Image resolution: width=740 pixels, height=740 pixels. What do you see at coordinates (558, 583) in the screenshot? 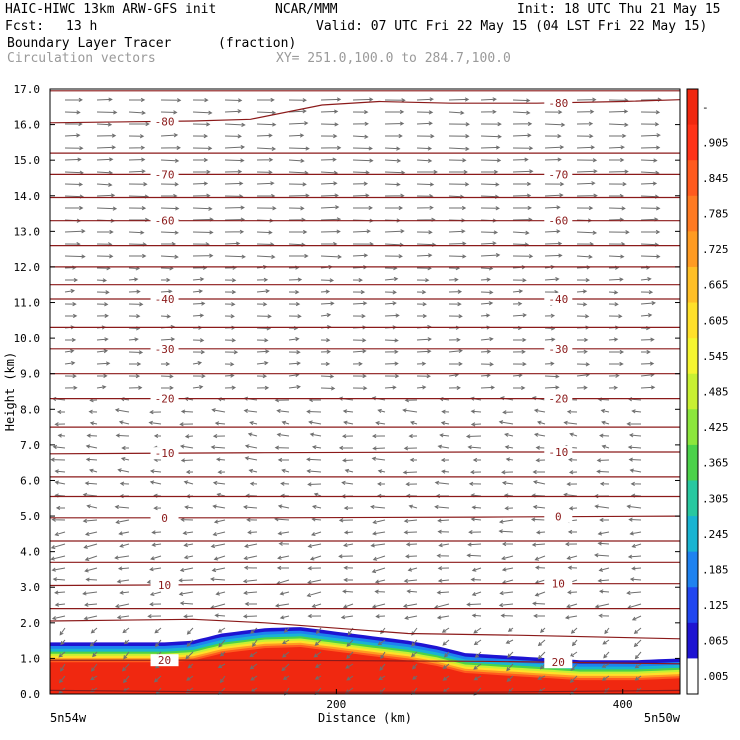
I see `isotherm-label-bg` at bounding box center [558, 583].